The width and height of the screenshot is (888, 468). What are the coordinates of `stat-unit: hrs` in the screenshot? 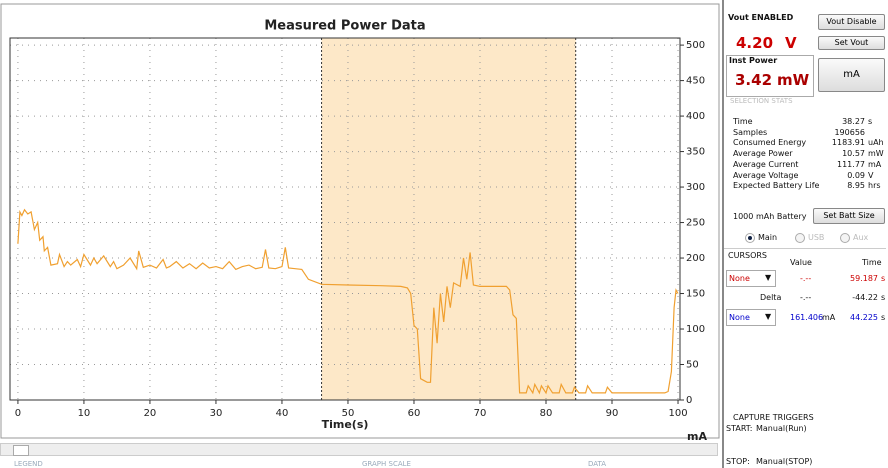 It's located at (874, 186).